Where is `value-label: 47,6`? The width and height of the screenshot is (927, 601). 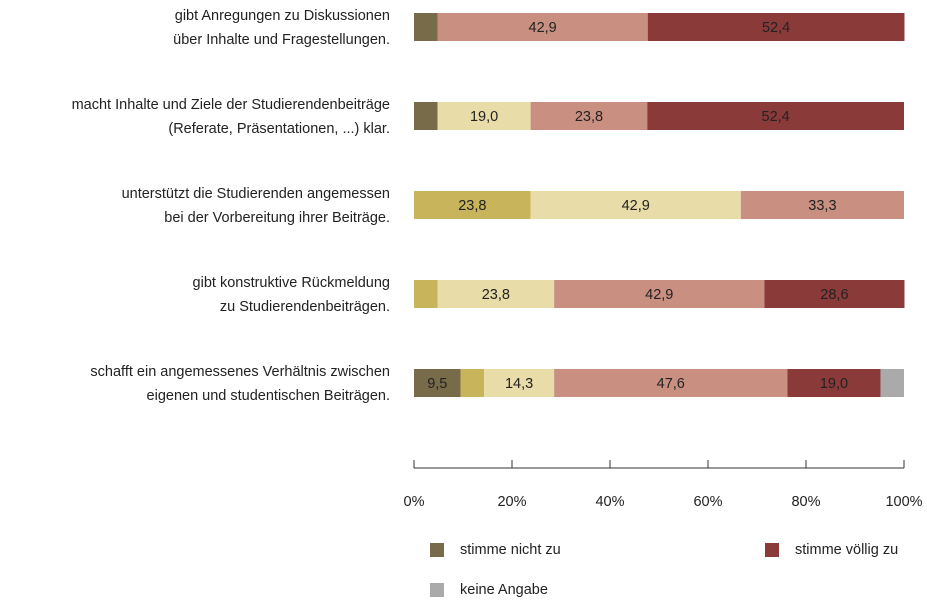 value-label: 47,6 is located at coordinates (671, 384).